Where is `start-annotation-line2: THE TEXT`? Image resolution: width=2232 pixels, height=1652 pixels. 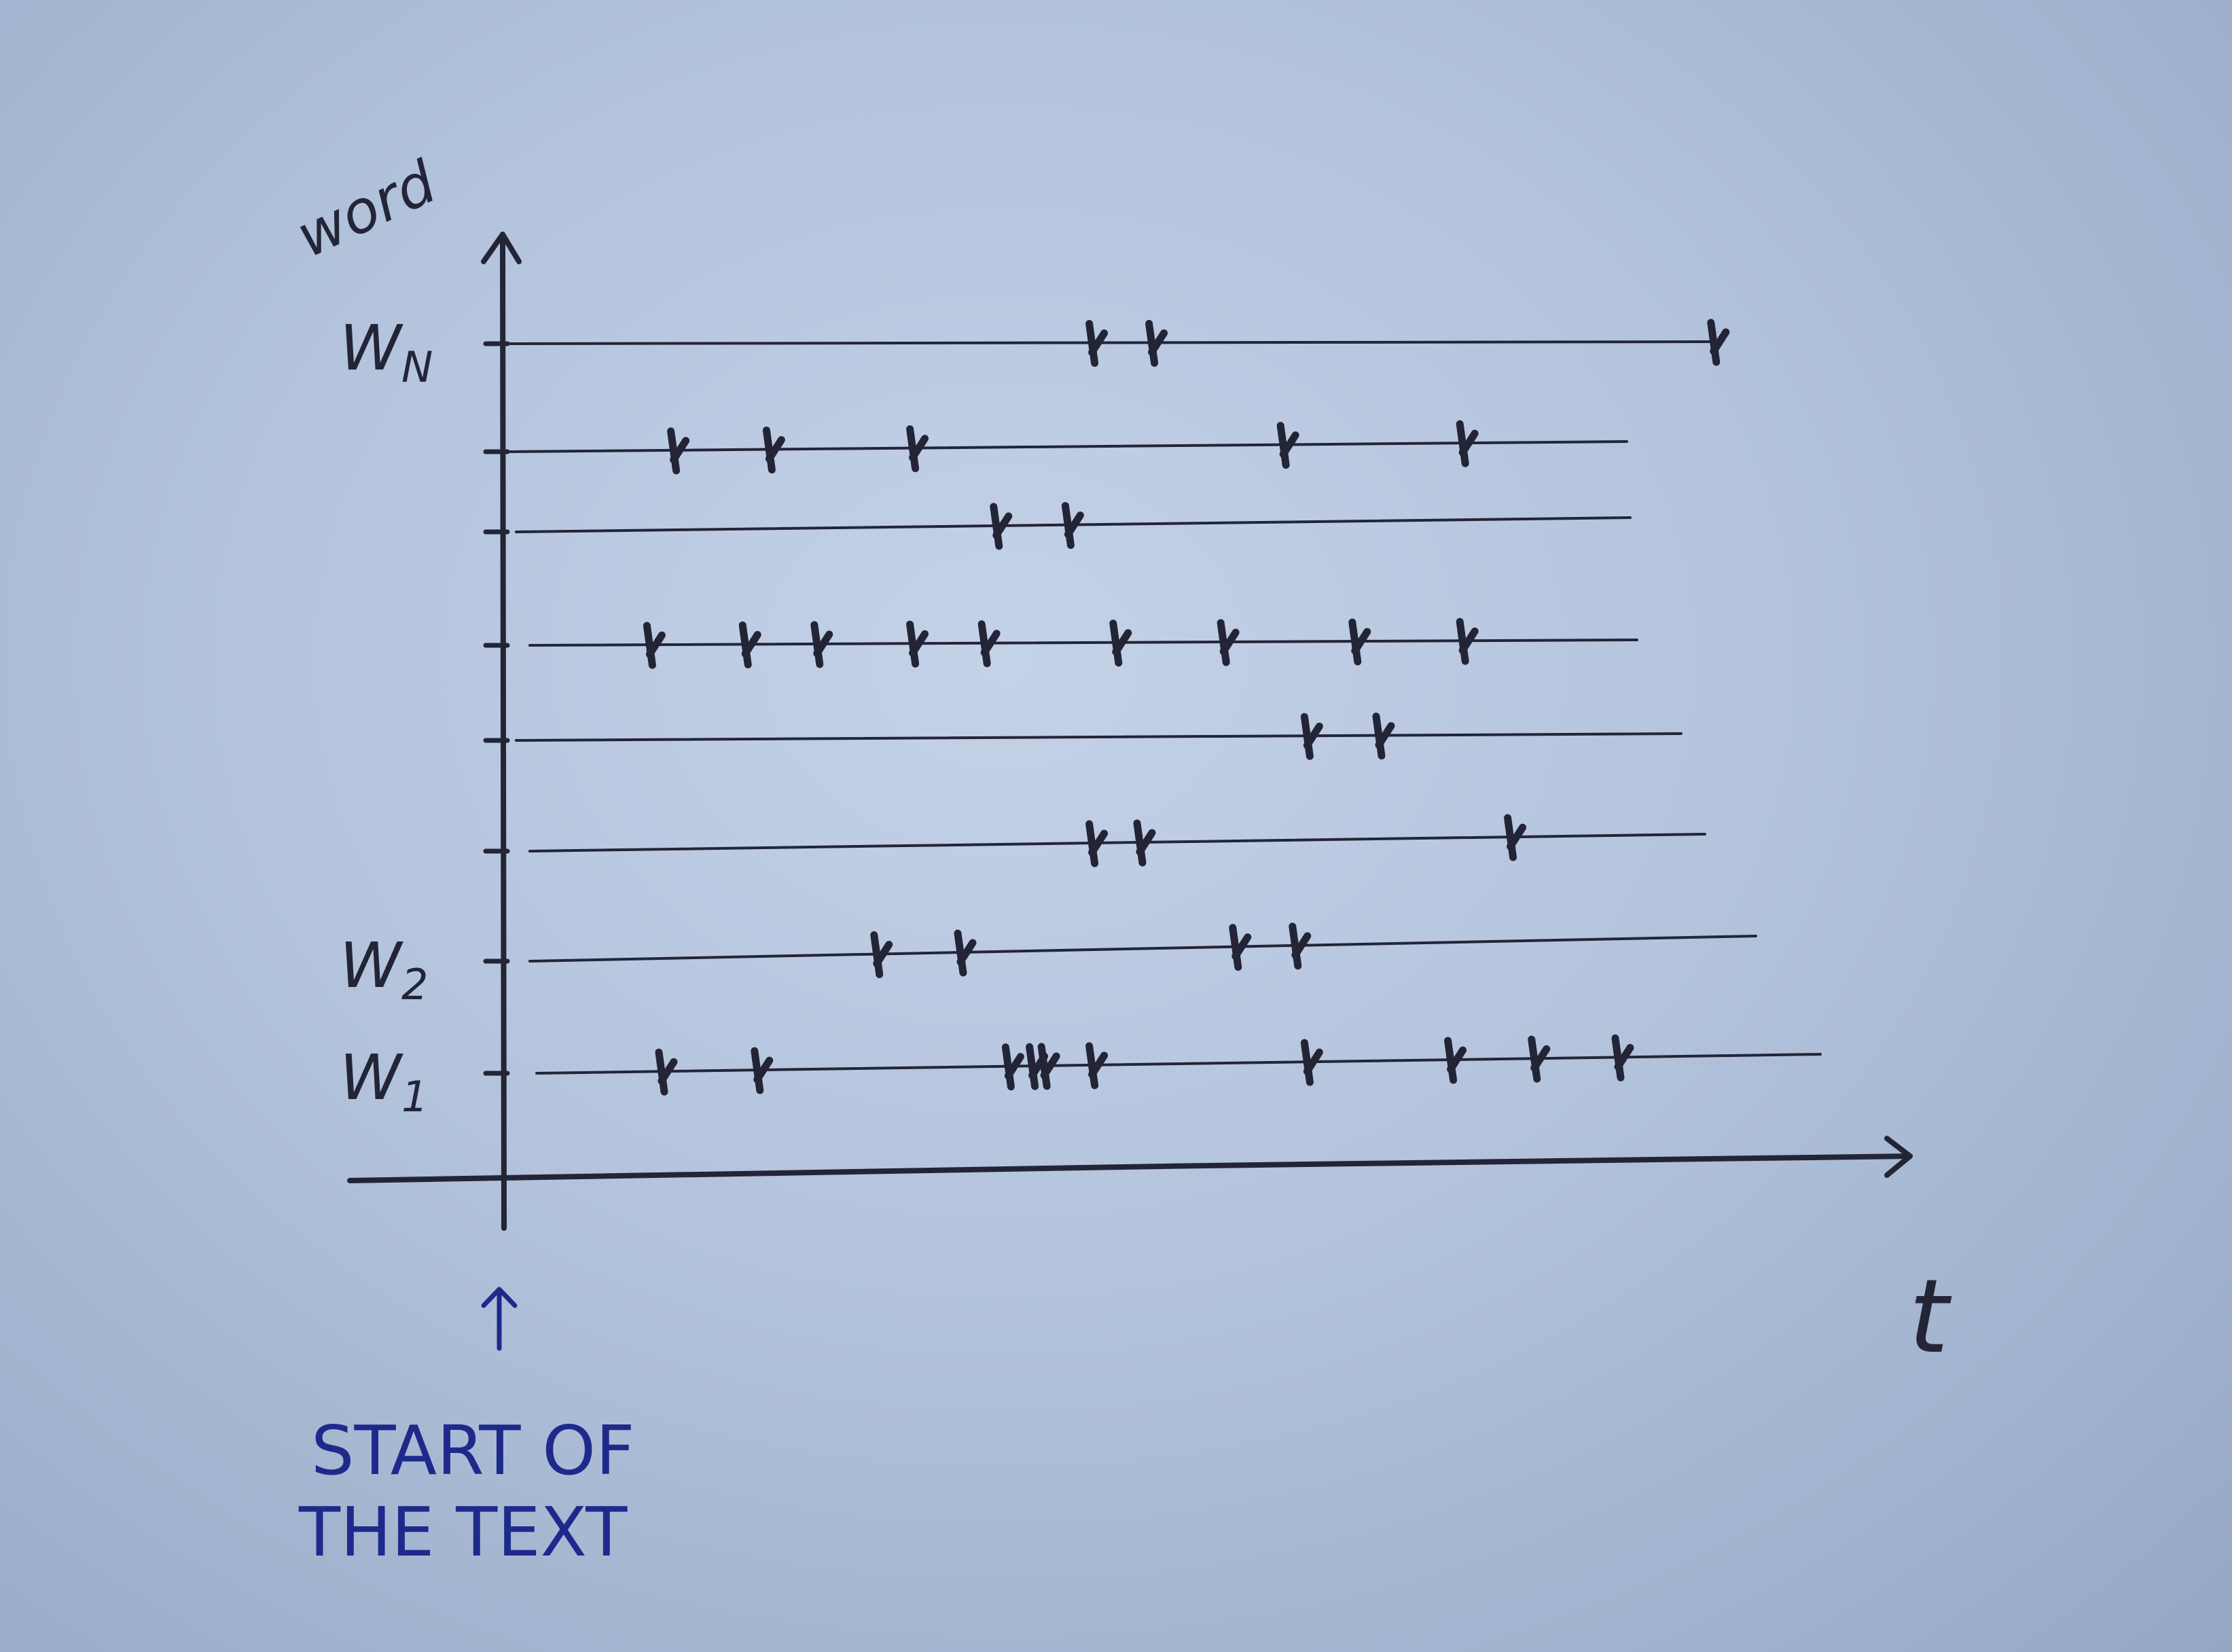
start-annotation-line2: THE TEXT is located at coordinates (463, 1532).